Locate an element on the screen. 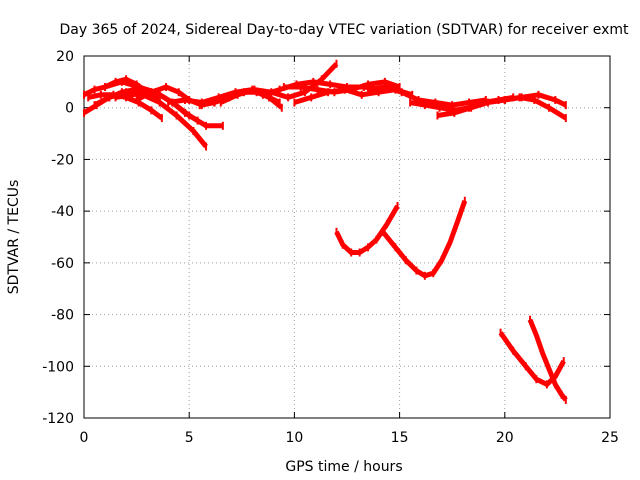 The width and height of the screenshot is (640, 480). y-tick-label: -40 is located at coordinates (62, 212).